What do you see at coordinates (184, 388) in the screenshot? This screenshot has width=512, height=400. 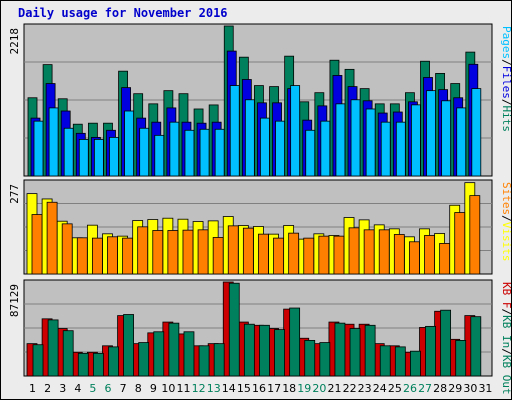 I see `x-tick-day-11: 11` at bounding box center [184, 388].